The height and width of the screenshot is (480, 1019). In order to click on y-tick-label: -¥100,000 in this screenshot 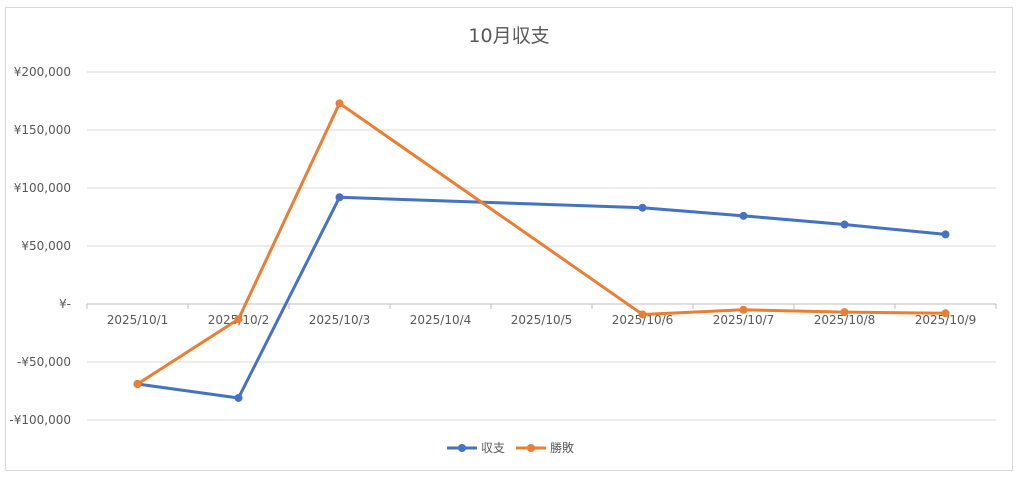, I will do `click(40, 420)`.